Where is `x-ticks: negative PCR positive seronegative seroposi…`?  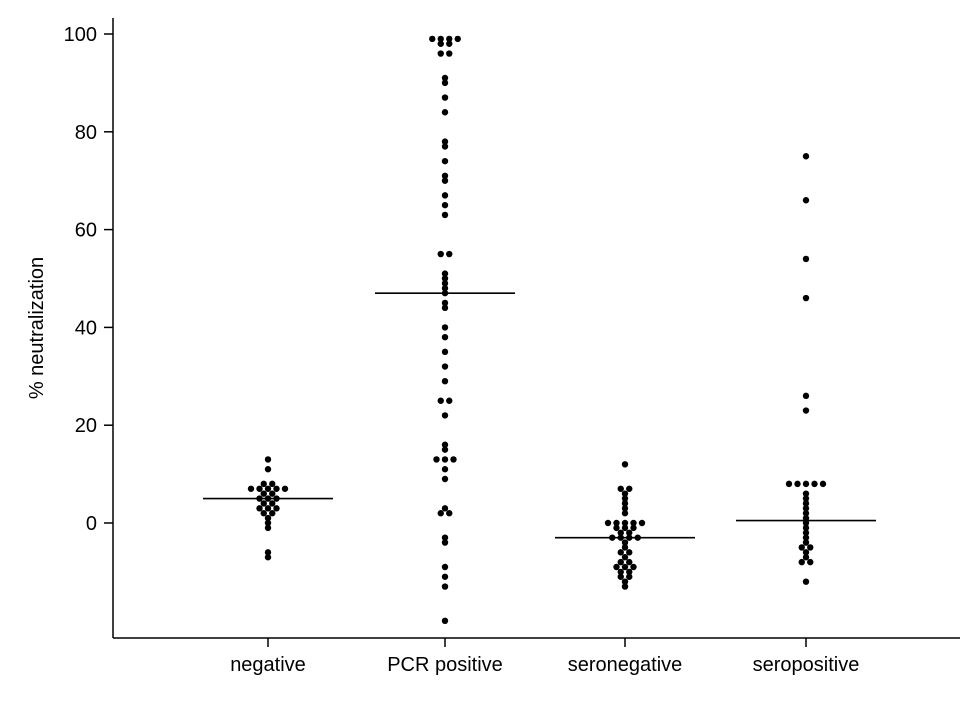 x-ticks: negative PCR positive seronegative seroposi… is located at coordinates (544, 657).